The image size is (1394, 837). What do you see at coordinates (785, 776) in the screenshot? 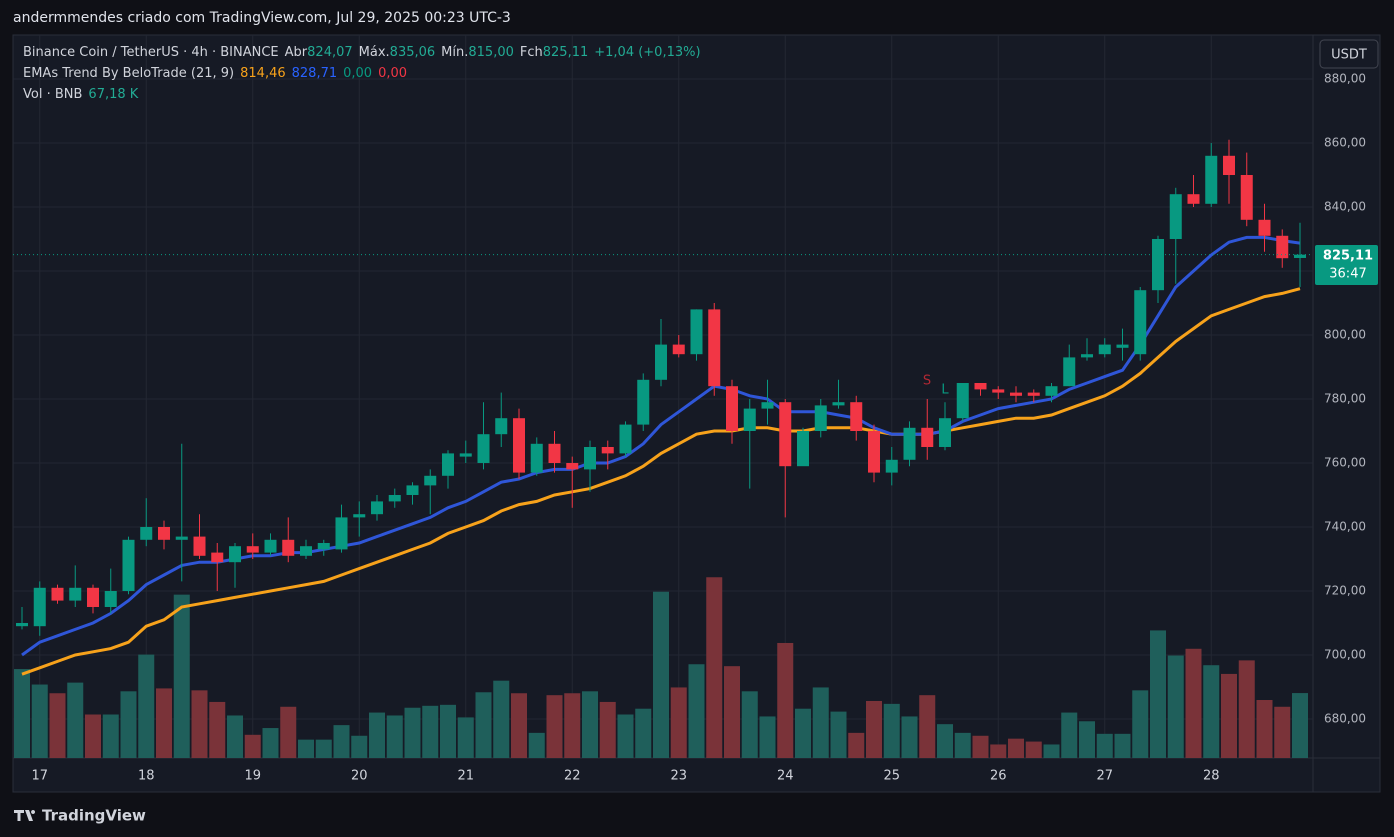
I see `x-tick-label: 24` at bounding box center [785, 776].